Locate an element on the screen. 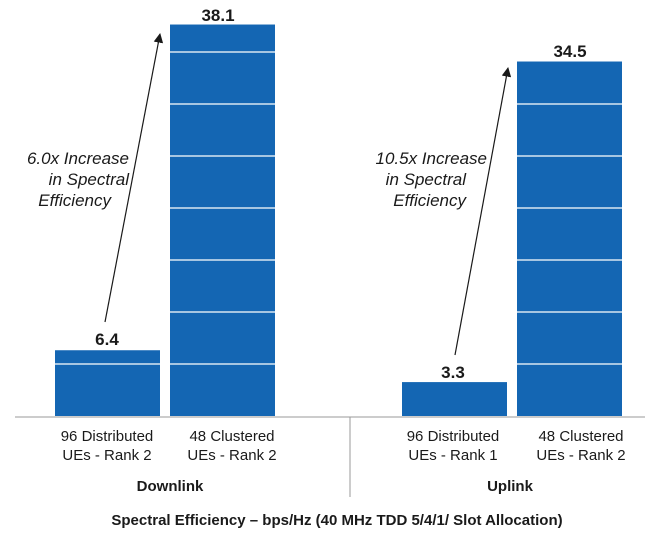 The width and height of the screenshot is (659, 537). bar-uplink-distributed is located at coordinates (454, 399).